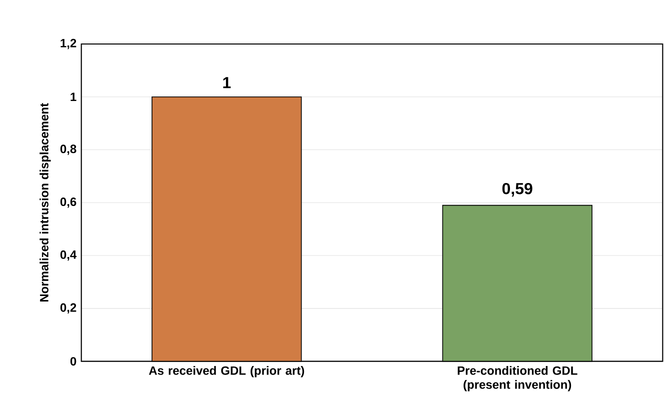  What do you see at coordinates (226, 372) in the screenshot?
I see `x-tick-label: As received GDL (prior art)` at bounding box center [226, 372].